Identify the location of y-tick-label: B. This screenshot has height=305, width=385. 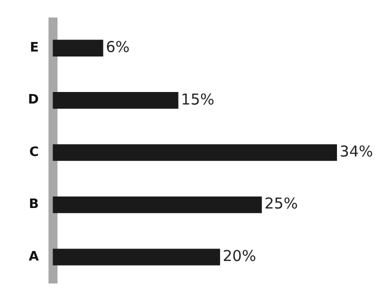
(33, 204).